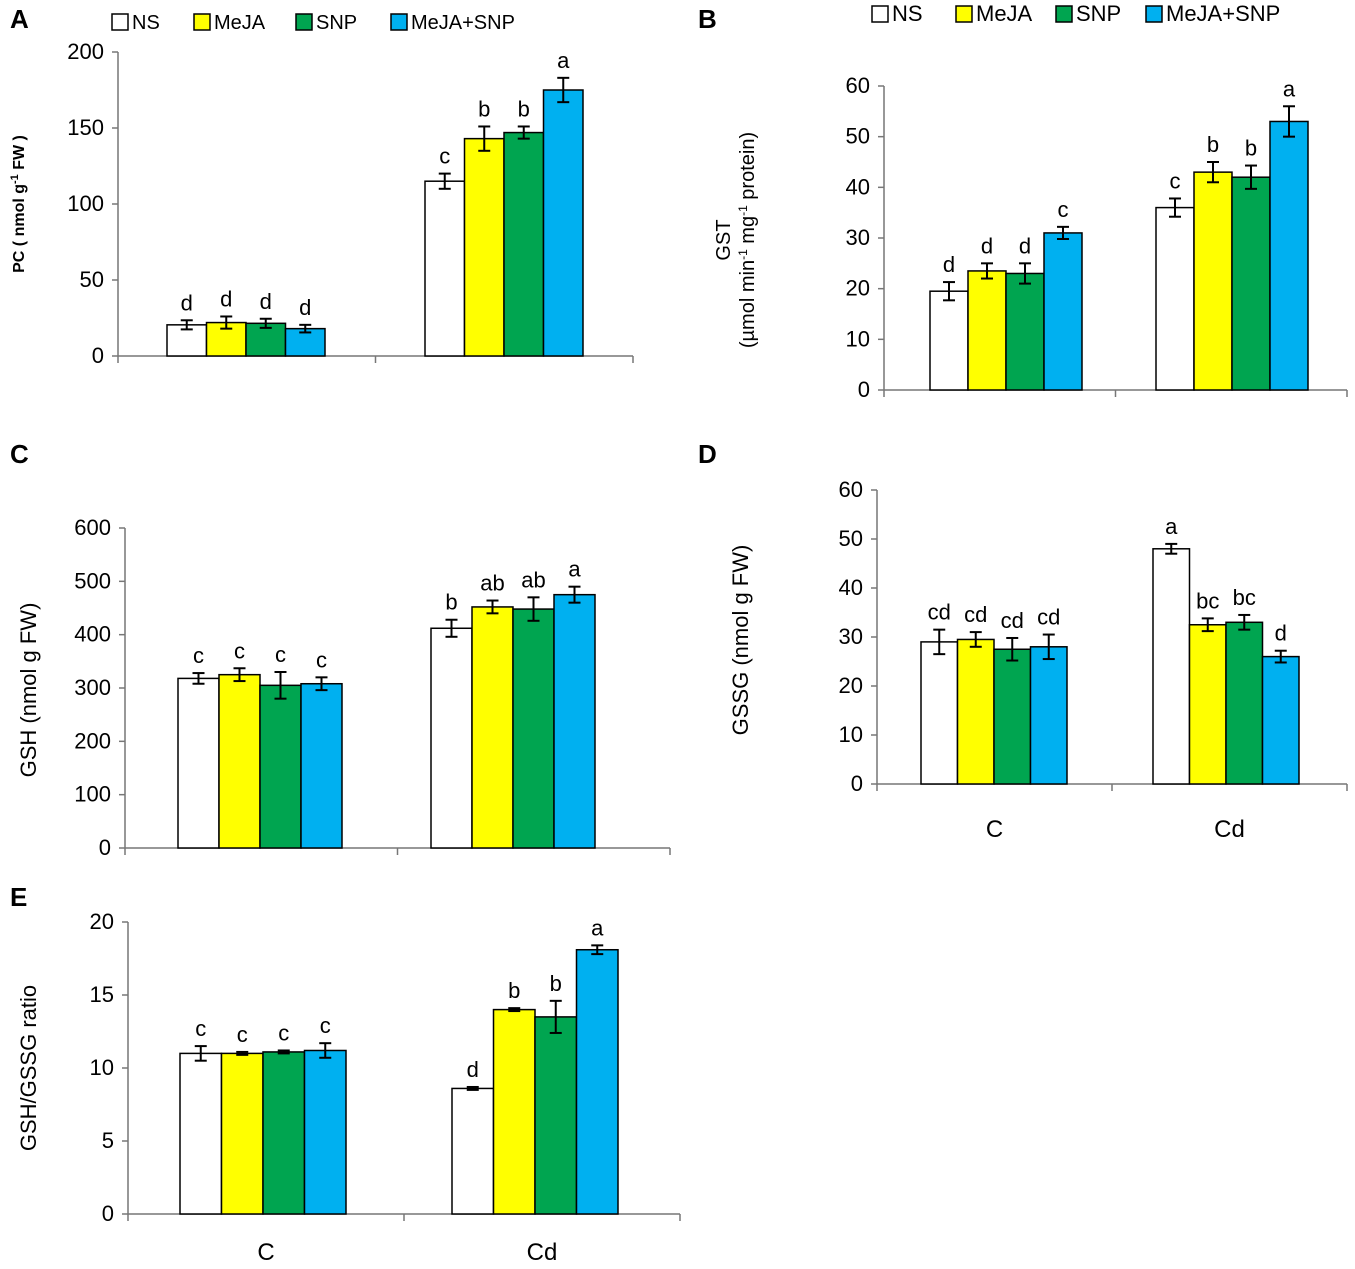  I want to click on y-axis-title: GST, so click(724, 239).